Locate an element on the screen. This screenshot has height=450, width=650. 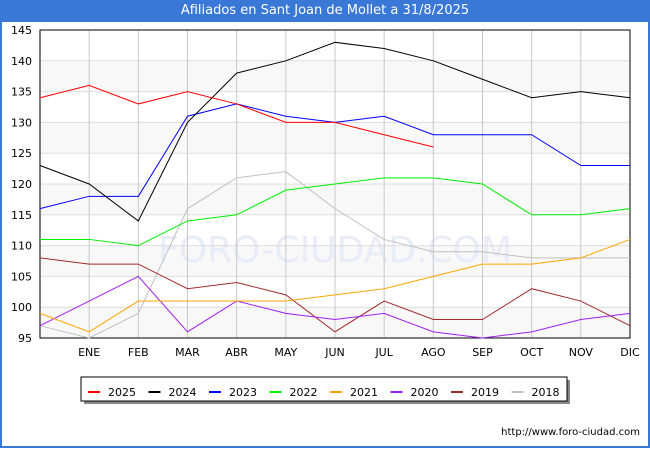
x-tick-label: NOV is located at coordinates (581, 352).